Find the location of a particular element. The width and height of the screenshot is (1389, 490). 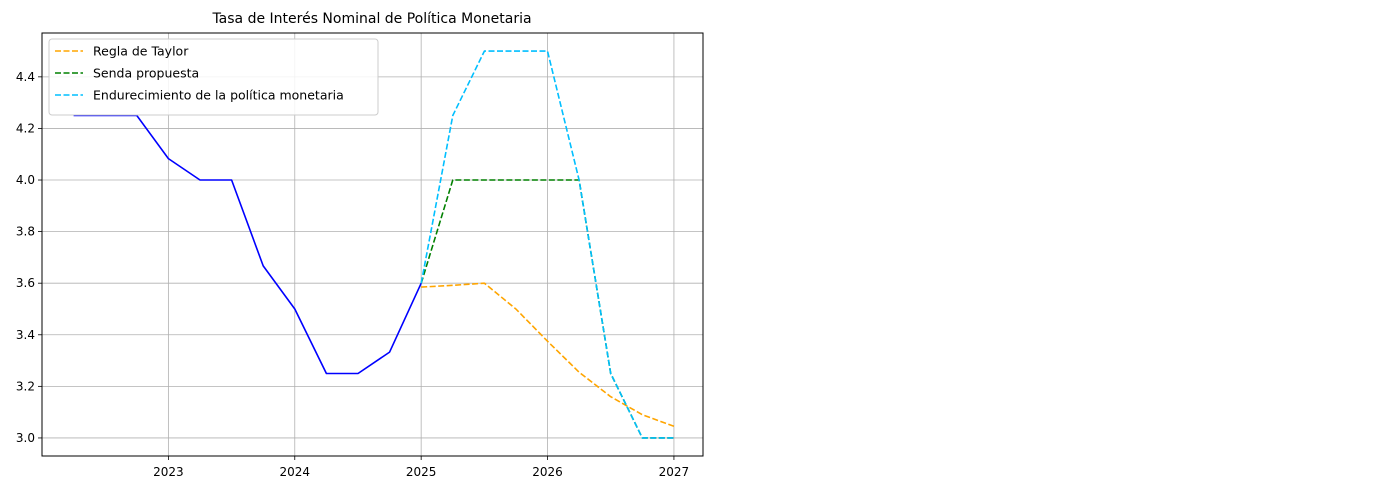

legend-label: Endurecimiento de la política monetaria is located at coordinates (218, 95).